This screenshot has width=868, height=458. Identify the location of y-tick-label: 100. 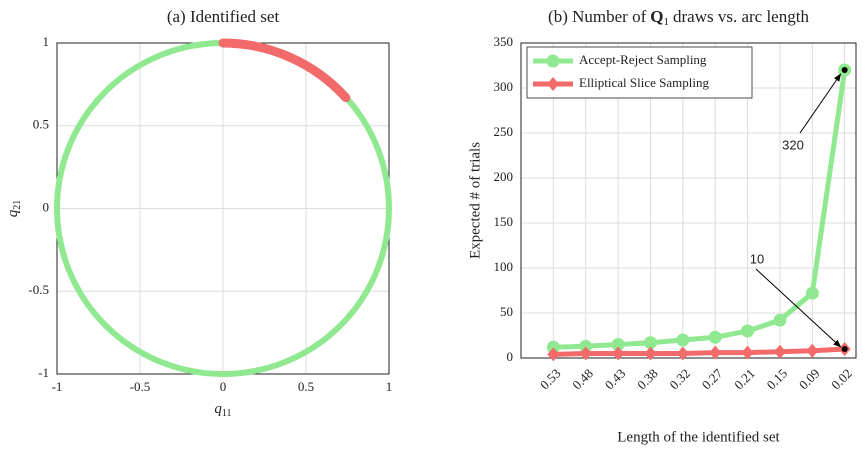
(504, 266).